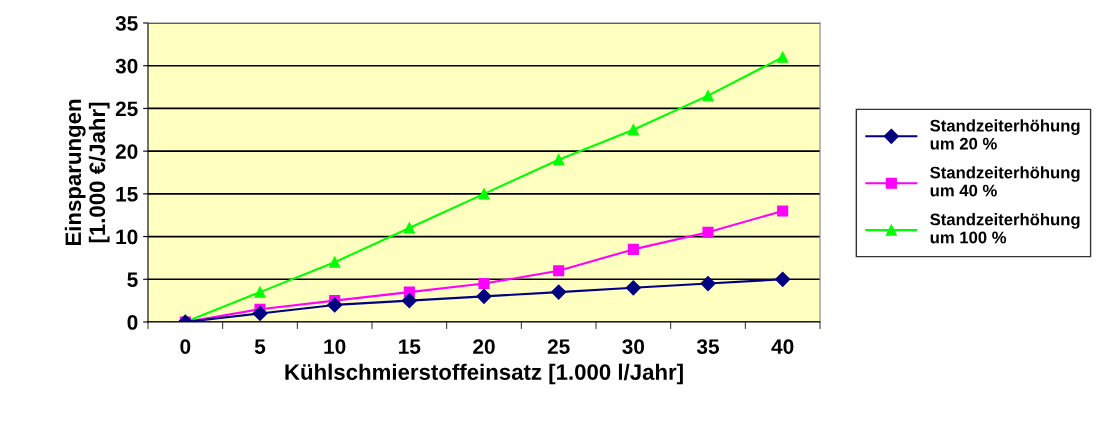 The image size is (1117, 425). What do you see at coordinates (484, 346) in the screenshot?
I see `x-tick-label: 20` at bounding box center [484, 346].